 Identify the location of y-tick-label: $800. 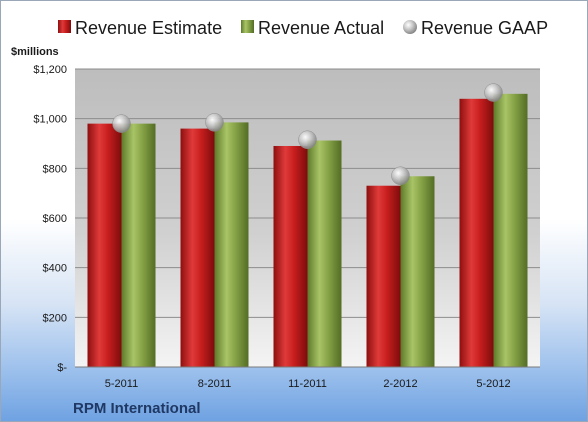
(55, 169).